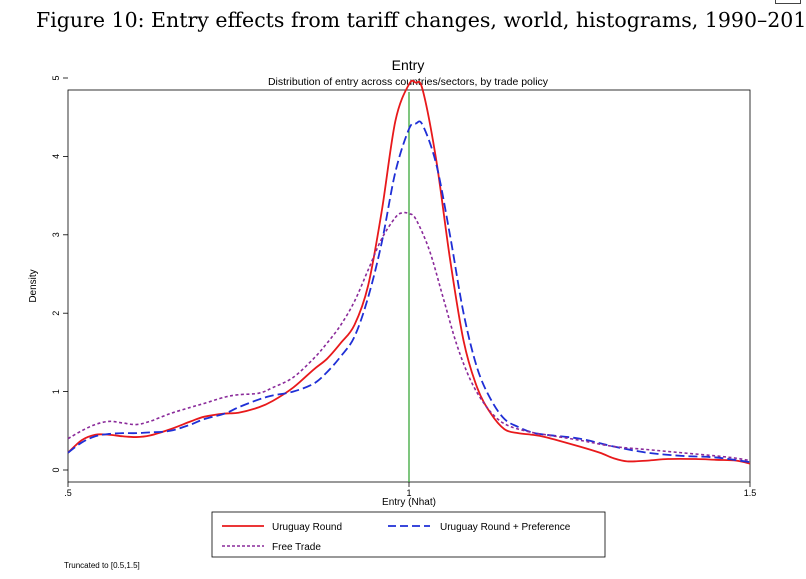 Image resolution: width=806 pixels, height=579 pixels. I want to click on legend-label-free-trade: Free Trade, so click(296, 547).